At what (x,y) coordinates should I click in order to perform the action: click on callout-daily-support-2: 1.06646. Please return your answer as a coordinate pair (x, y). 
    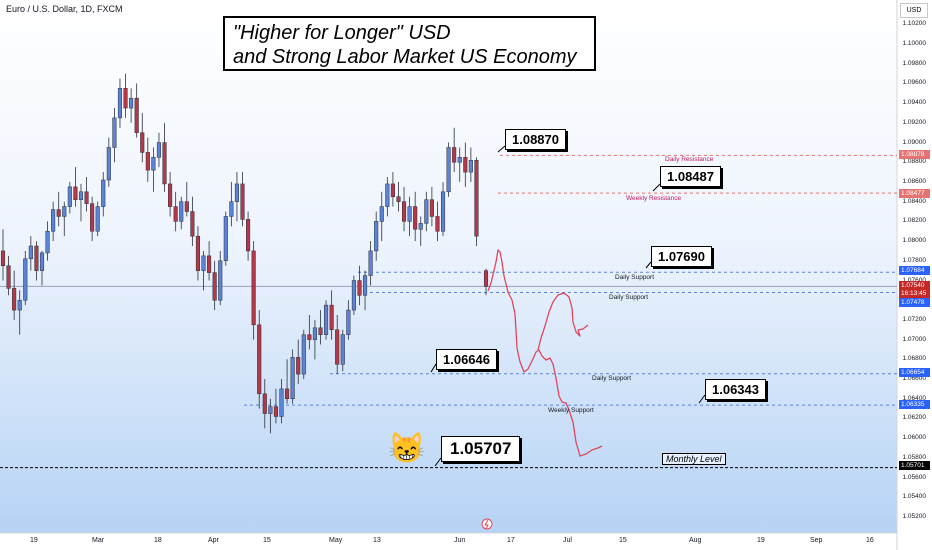
    Looking at the image, I should click on (466, 359).